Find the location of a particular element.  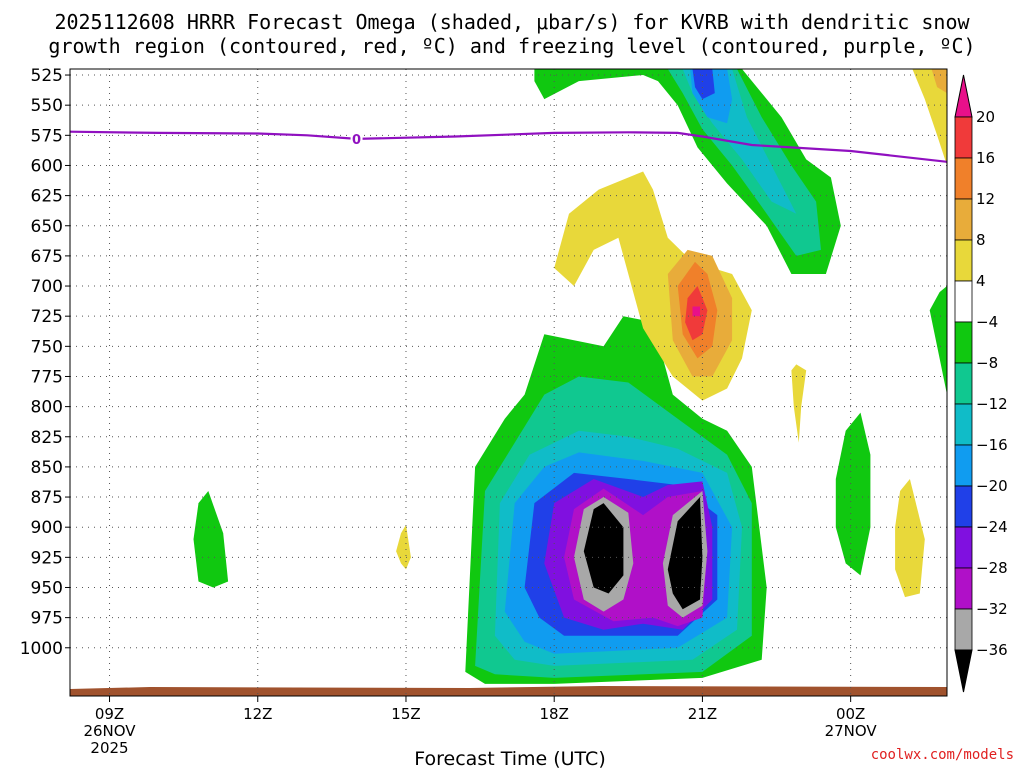

freezing-level-contour: 0 is located at coordinates (508, 146).